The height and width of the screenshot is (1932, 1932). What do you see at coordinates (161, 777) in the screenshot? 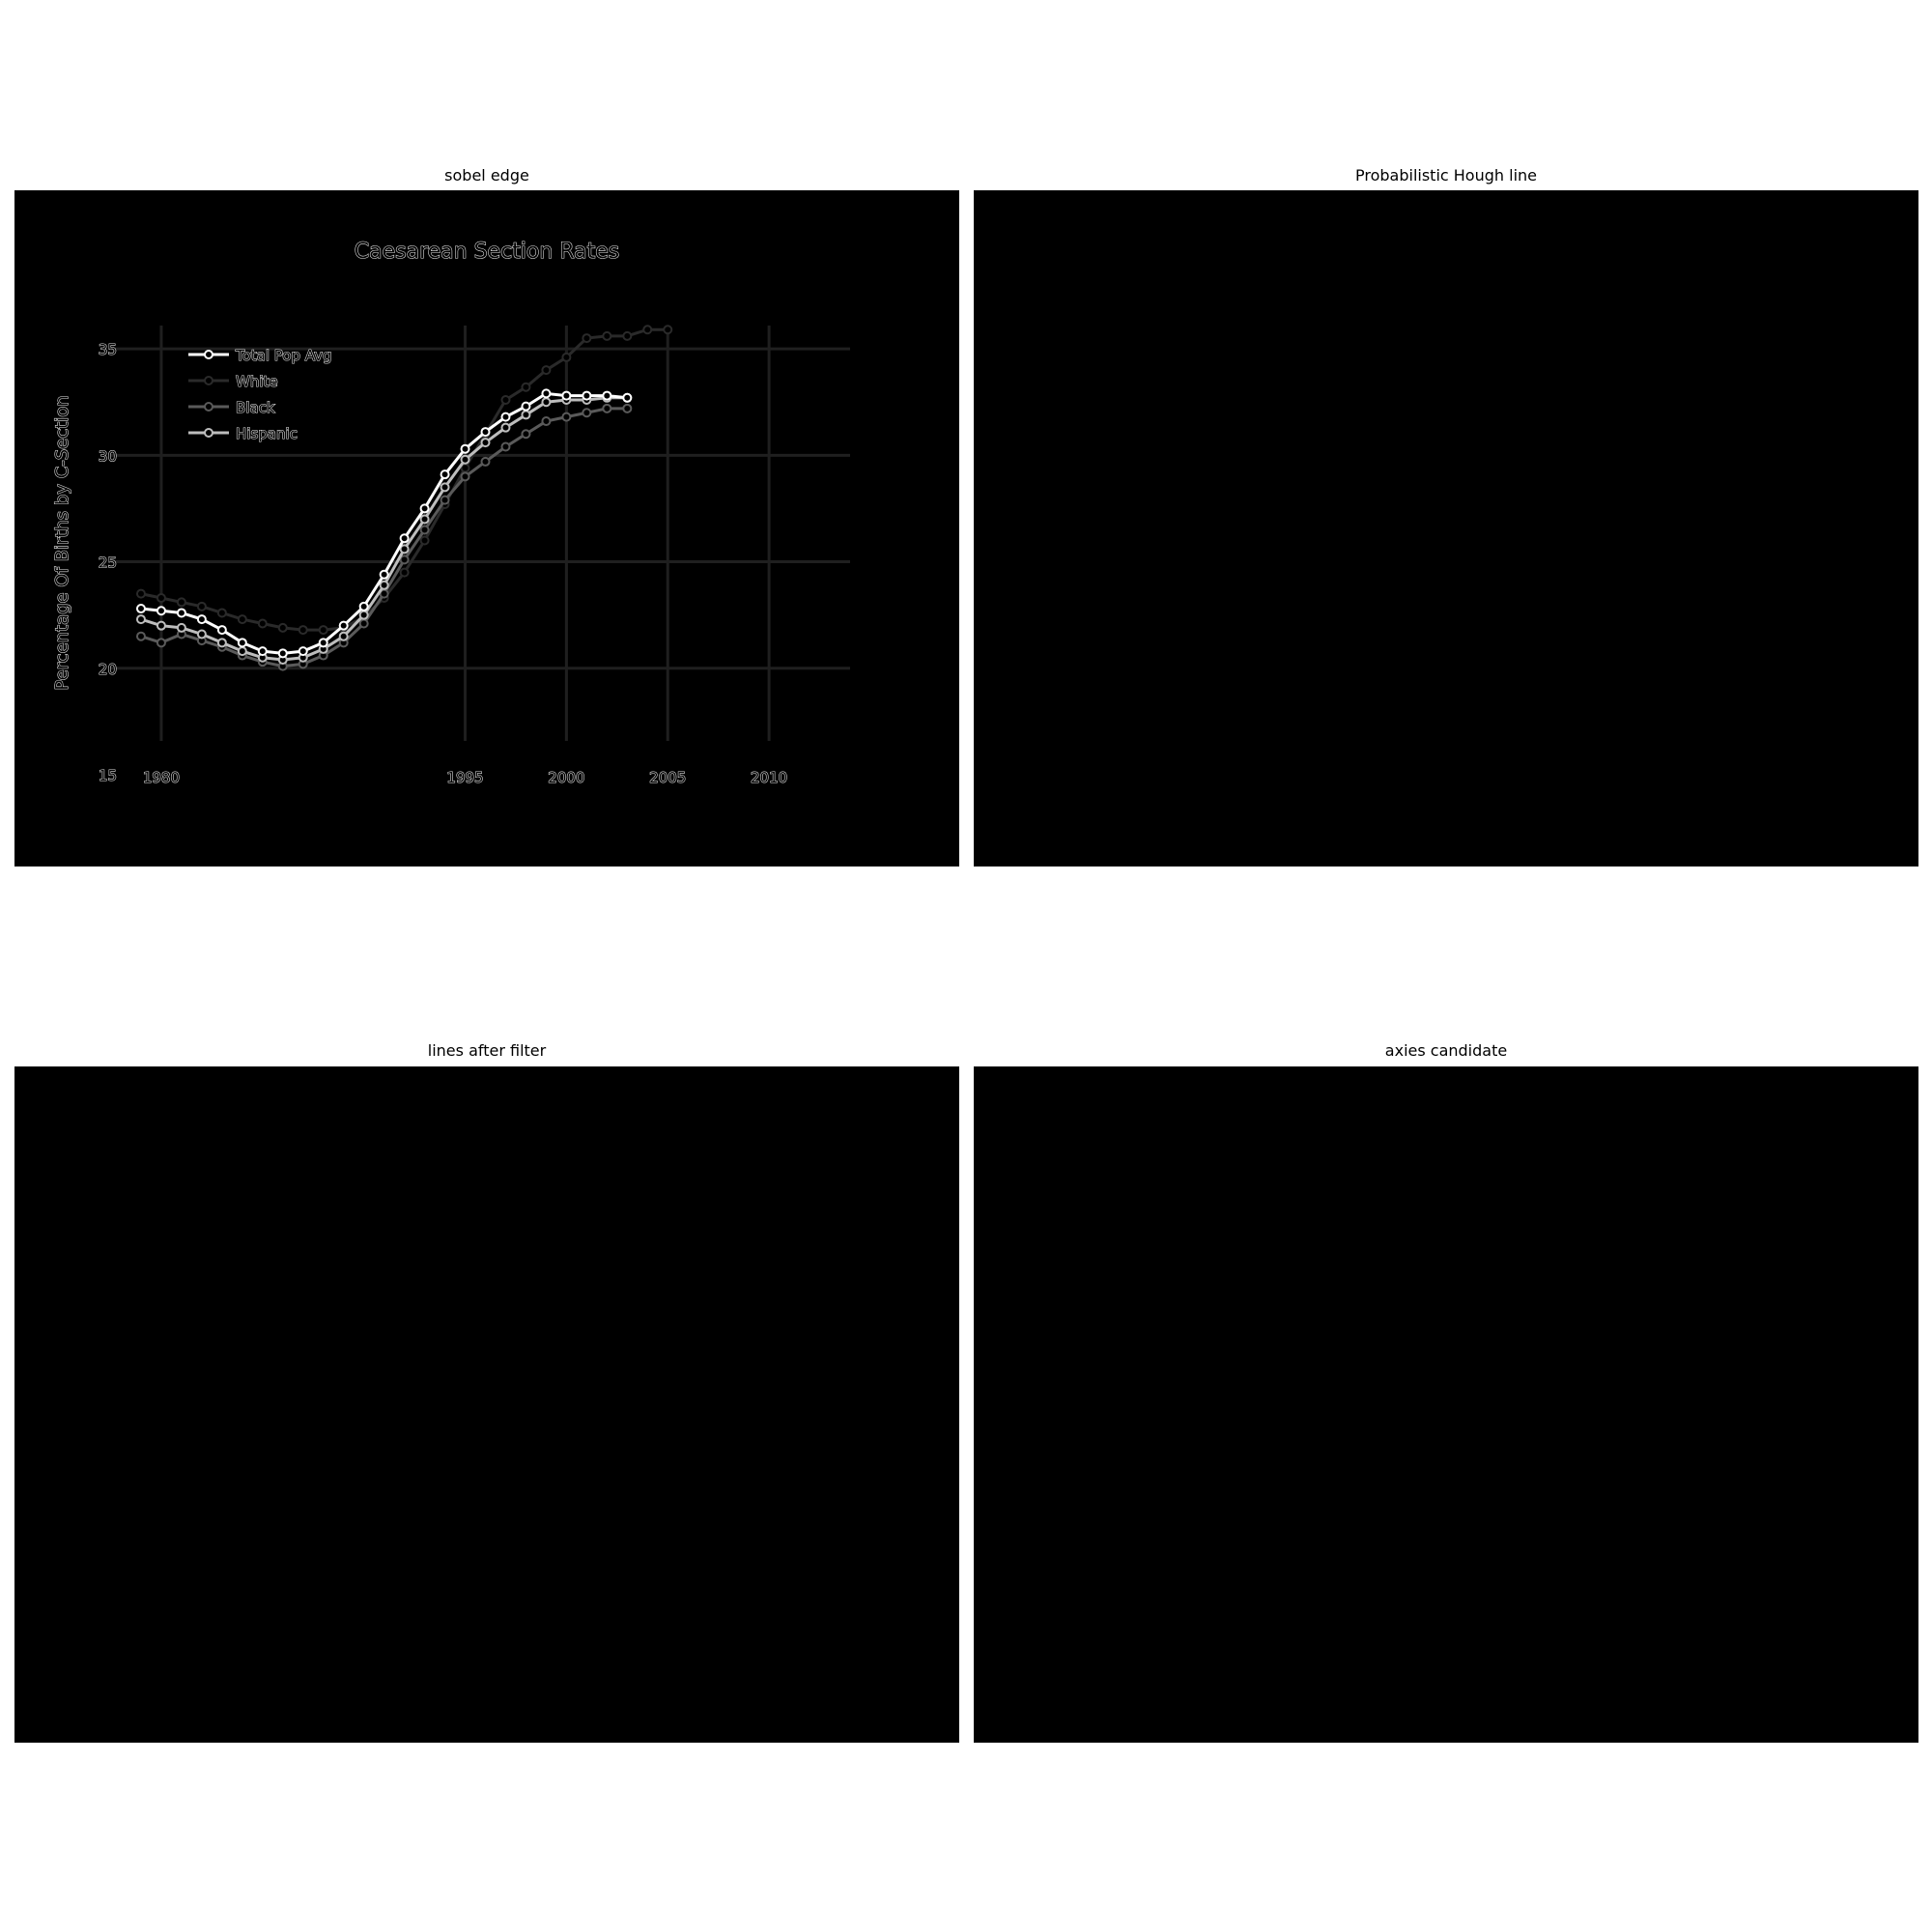
I see `x-tick-label: 1980` at bounding box center [161, 777].